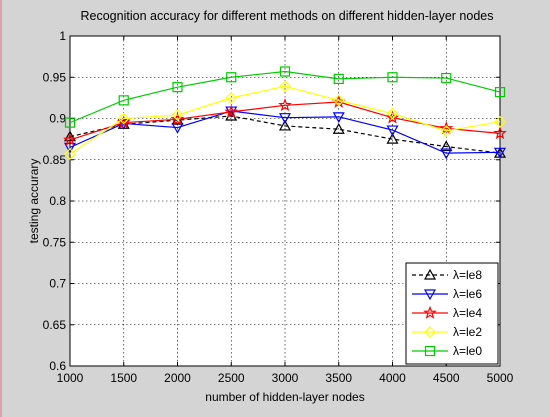 This screenshot has height=417, width=550. I want to click on x-tick-label: 1000, so click(70, 378).